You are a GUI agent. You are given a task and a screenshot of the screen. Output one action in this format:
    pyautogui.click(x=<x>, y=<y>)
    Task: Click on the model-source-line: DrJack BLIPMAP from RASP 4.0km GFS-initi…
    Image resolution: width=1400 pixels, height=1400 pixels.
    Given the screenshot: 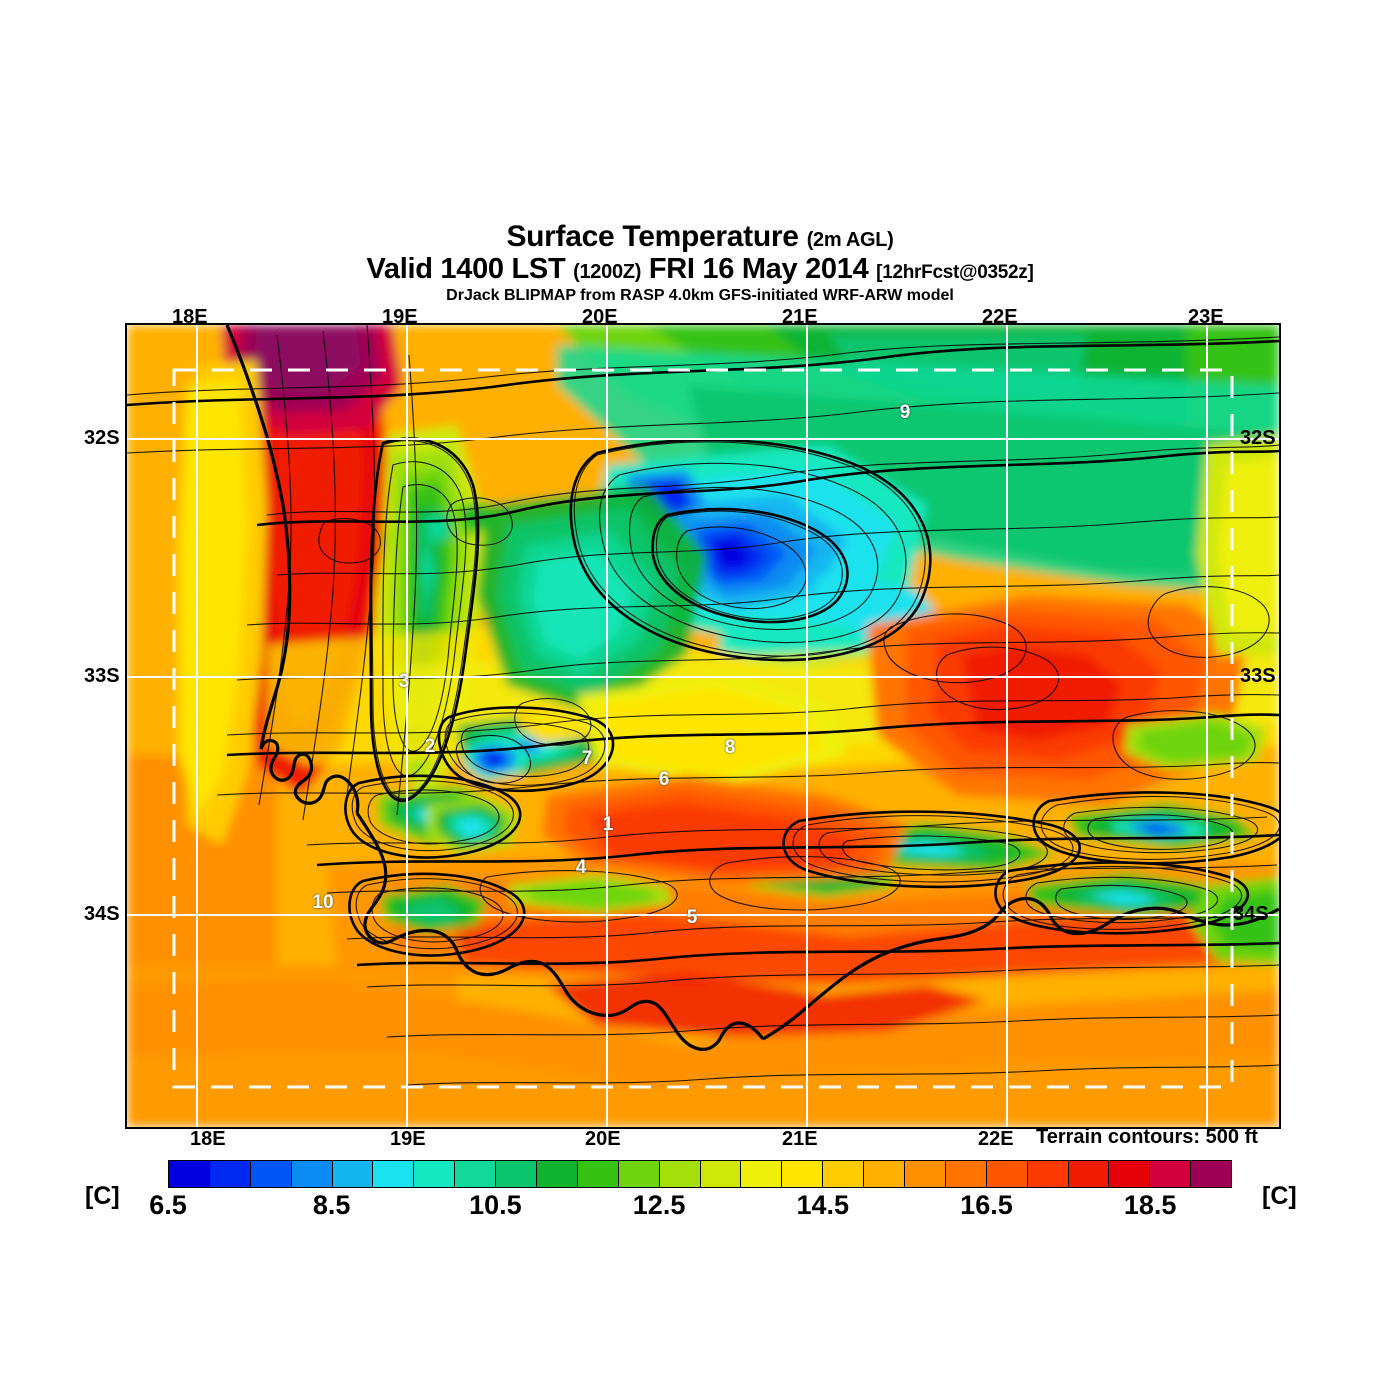 What is the action you would take?
    pyautogui.click(x=700, y=295)
    